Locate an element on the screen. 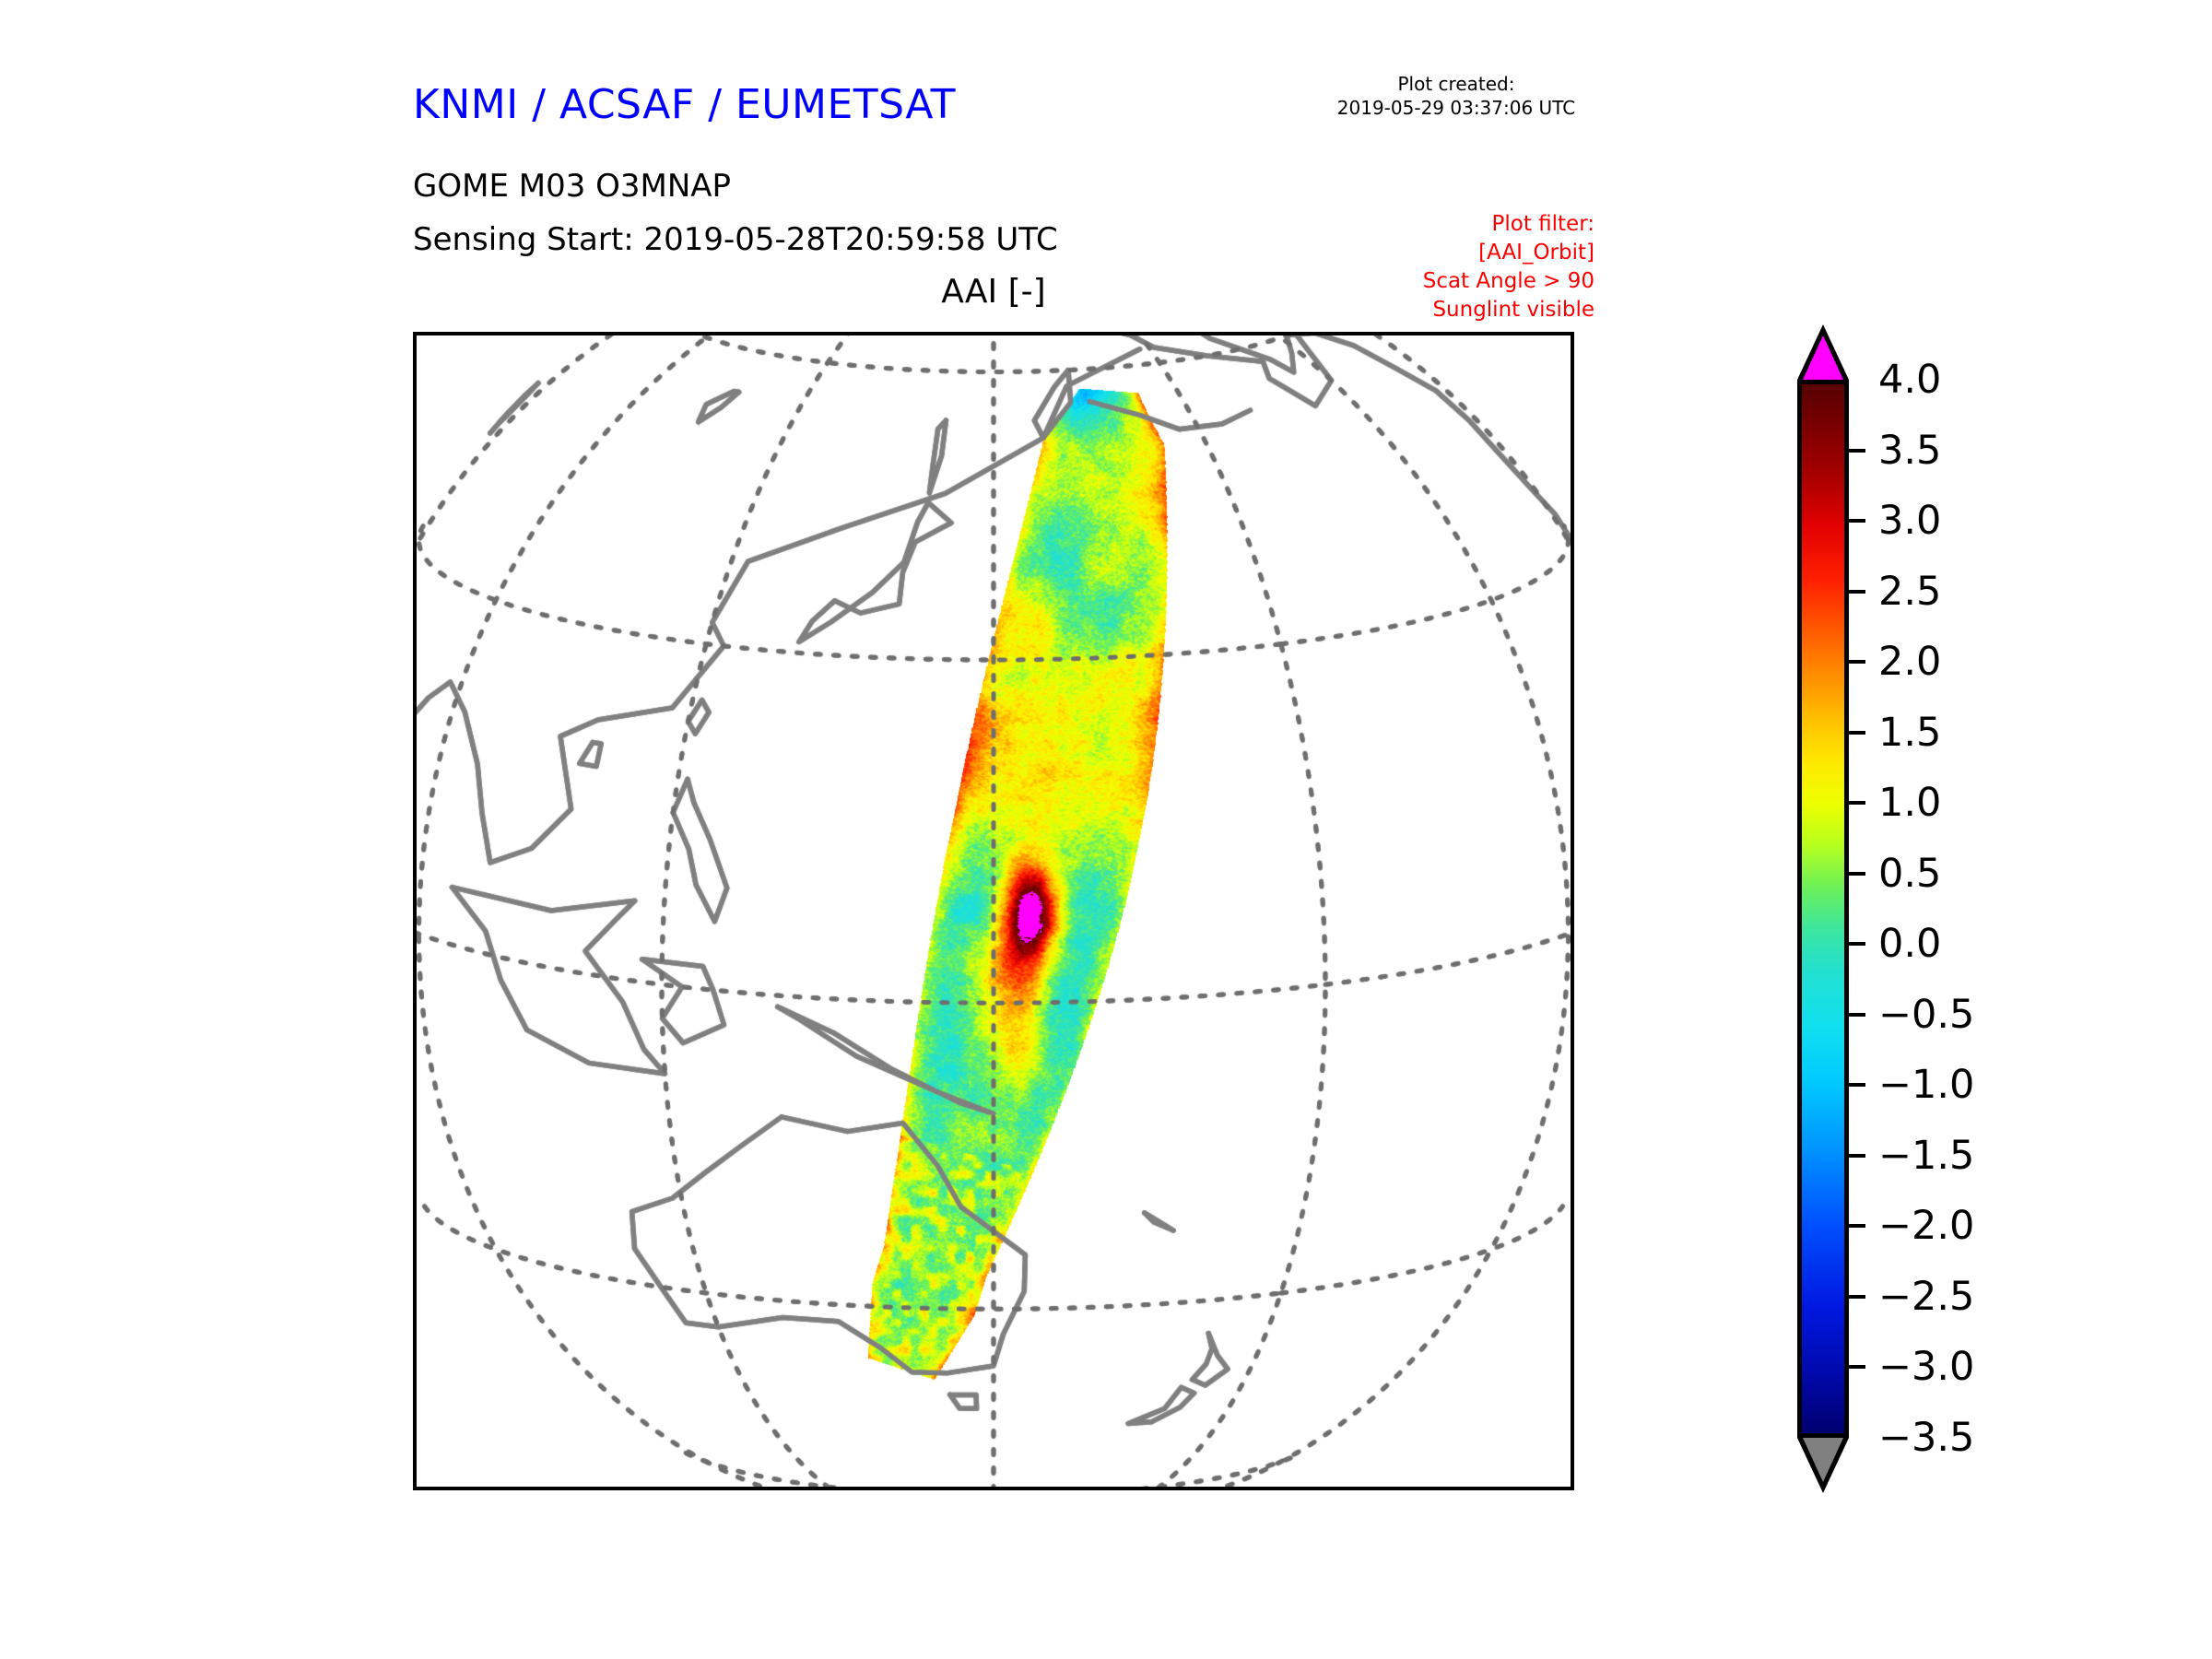 The width and height of the screenshot is (2212, 1659). plot-created-block: Plot created: 2019-05-29 03:37:06 UTC is located at coordinates (1456, 96).